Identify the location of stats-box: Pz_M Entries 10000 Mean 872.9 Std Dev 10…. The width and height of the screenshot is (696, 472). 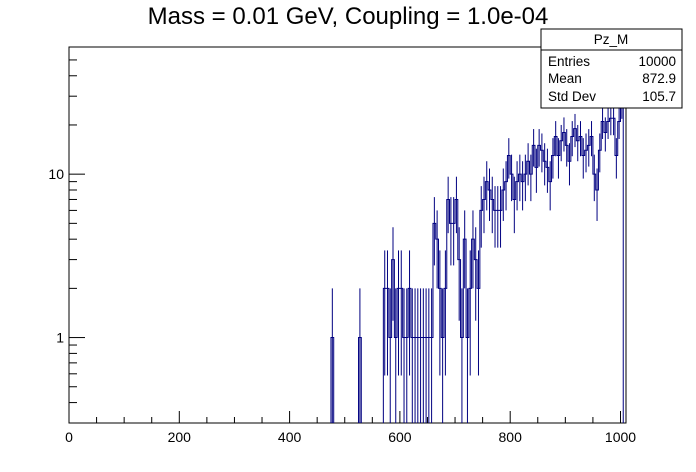
(611, 68).